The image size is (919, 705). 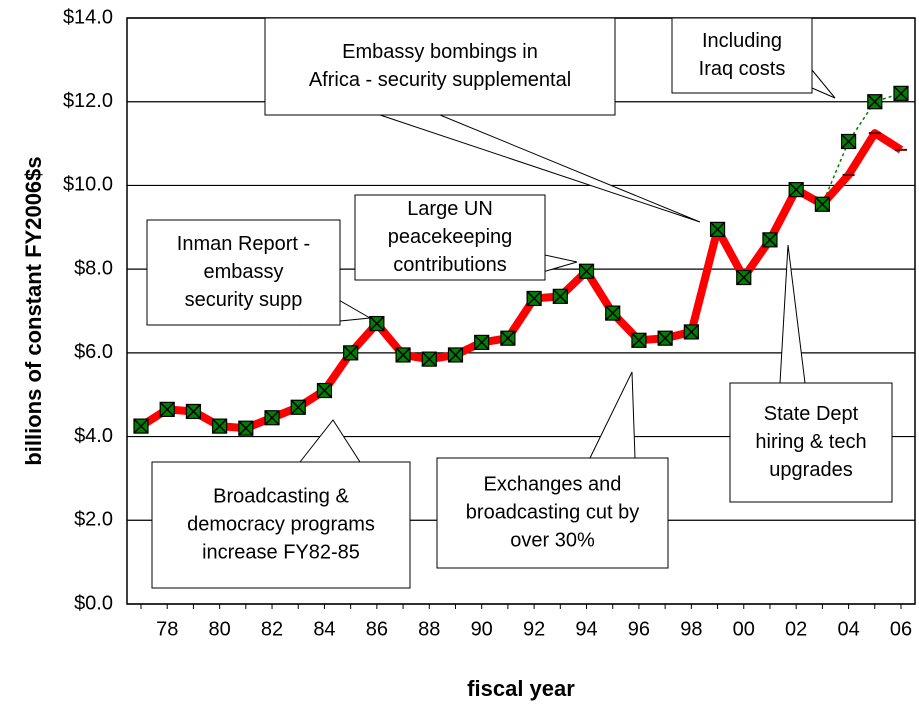 I want to click on callout-text: broadcasting cut by, so click(x=552, y=512).